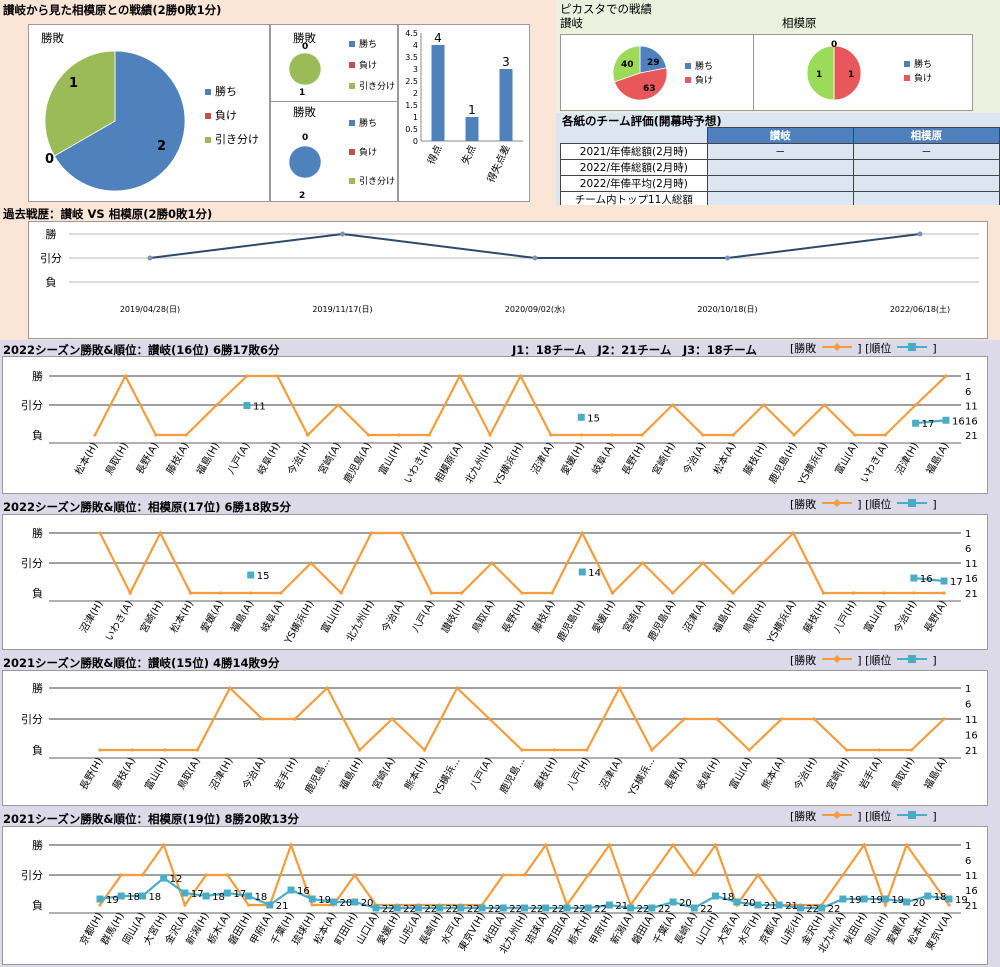 The image size is (1000, 967). I want to click on cell-value, so click(926, 167).